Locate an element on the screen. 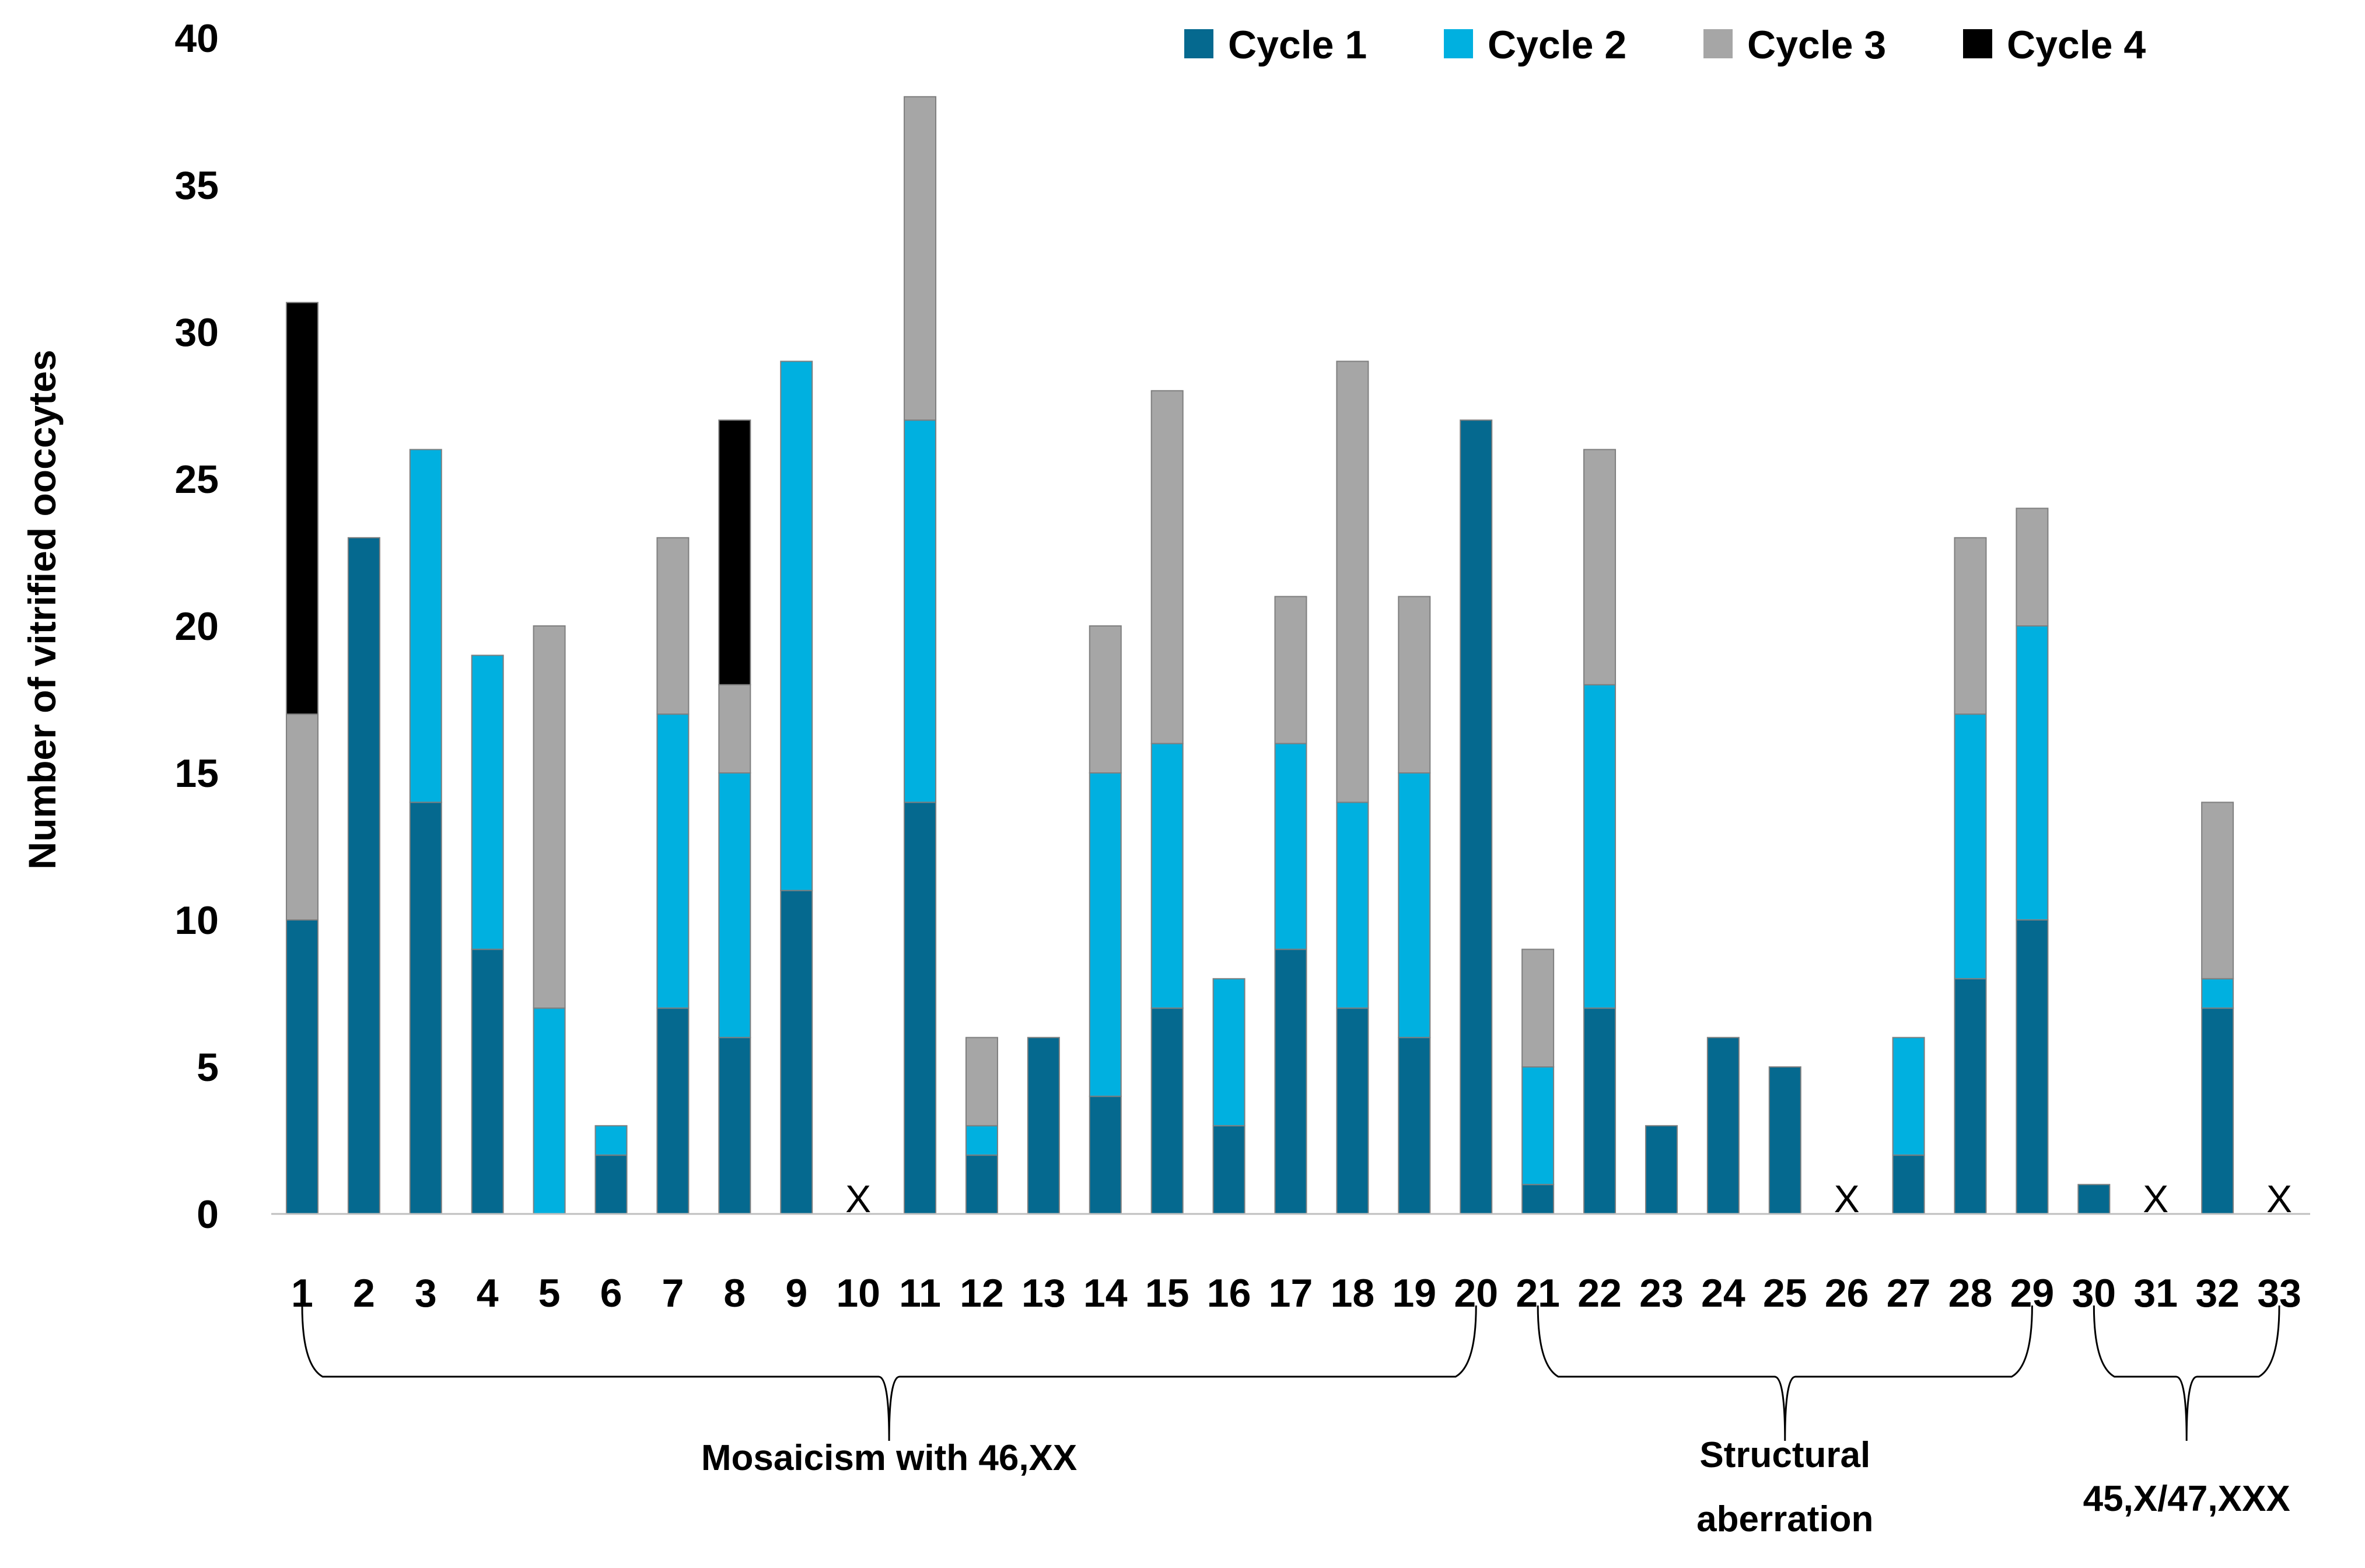 The width and height of the screenshot is (2365, 1568). group-label: Mosaicism with 46,XX is located at coordinates (889, 1458).